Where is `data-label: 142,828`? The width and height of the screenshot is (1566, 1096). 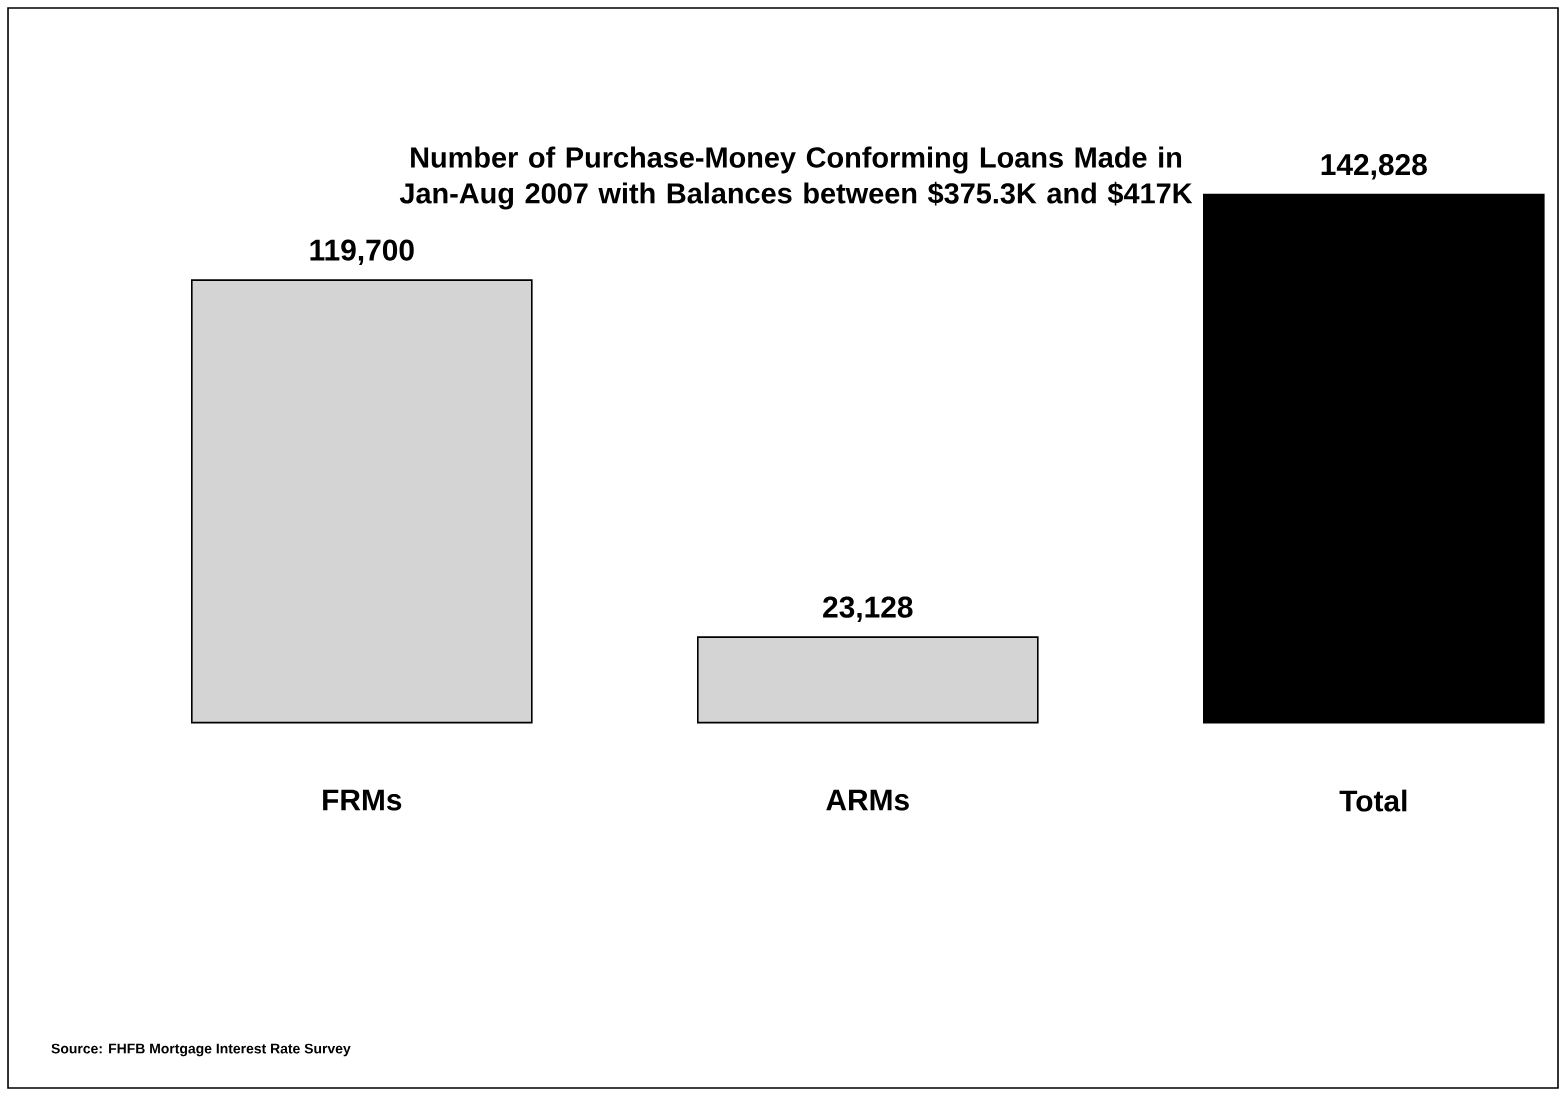
data-label: 142,828 is located at coordinates (1374, 167).